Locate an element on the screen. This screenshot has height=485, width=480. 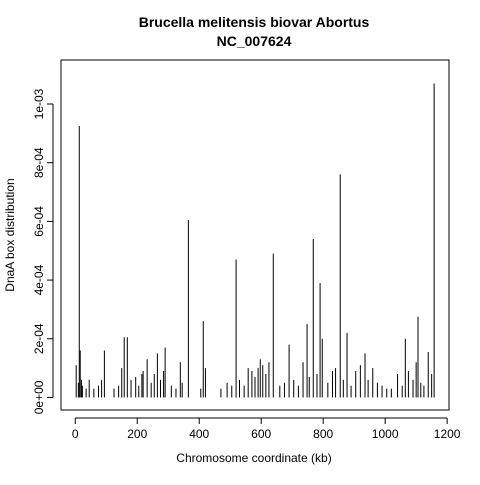
y-tick-label: 6e-04 is located at coordinates (39, 221).